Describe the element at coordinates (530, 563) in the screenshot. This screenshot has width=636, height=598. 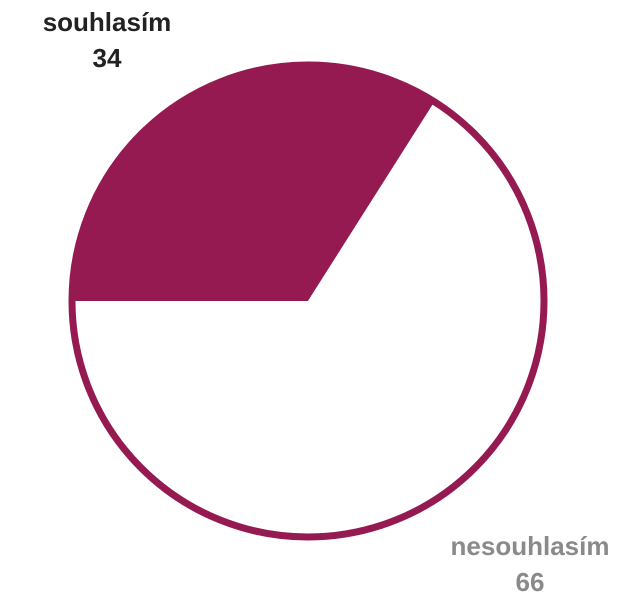
I see `slice-label-nesouhlasim: nesouhlasím 66` at that location.